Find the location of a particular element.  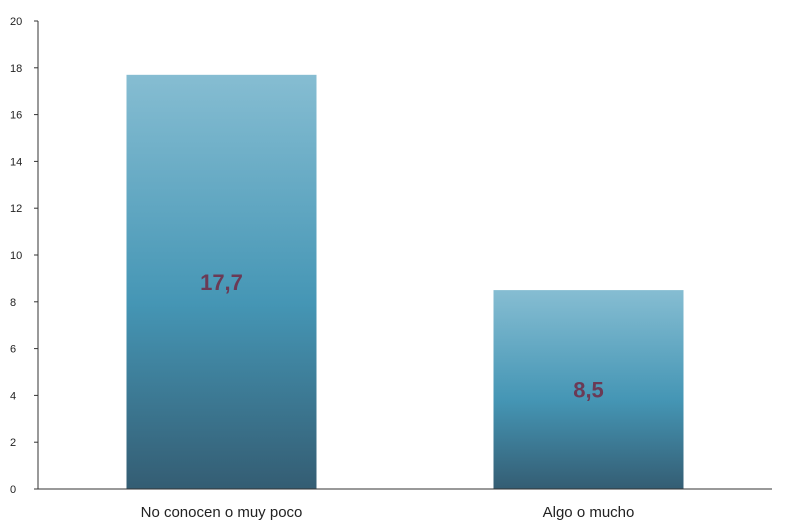

x-category-label: No conocen o muy poco is located at coordinates (222, 512).